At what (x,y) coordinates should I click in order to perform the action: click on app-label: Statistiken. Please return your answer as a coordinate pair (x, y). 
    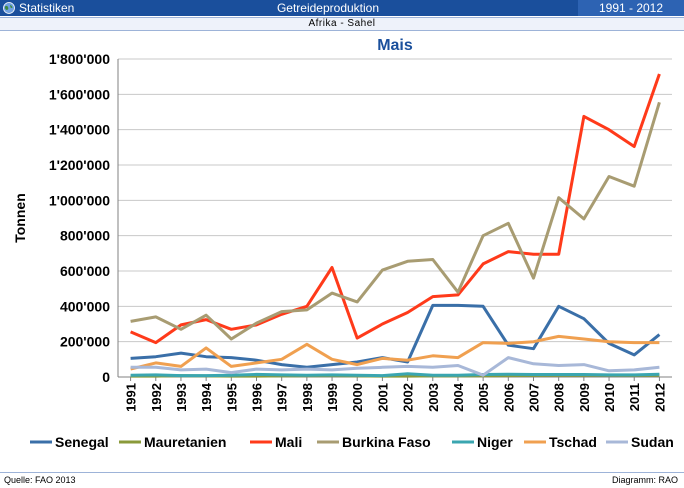
    Looking at the image, I should click on (47, 8).